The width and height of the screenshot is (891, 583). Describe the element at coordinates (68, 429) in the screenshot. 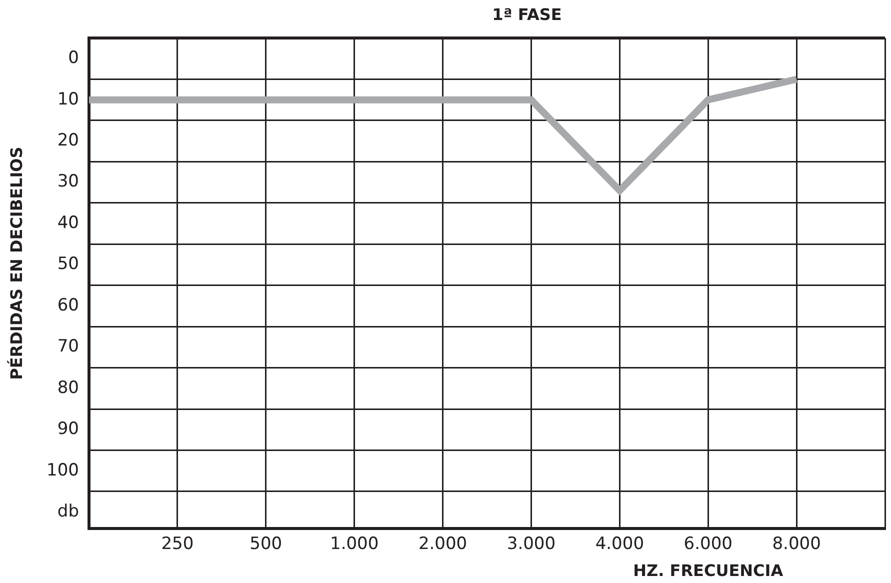

I see `y-tick-label: 90` at that location.